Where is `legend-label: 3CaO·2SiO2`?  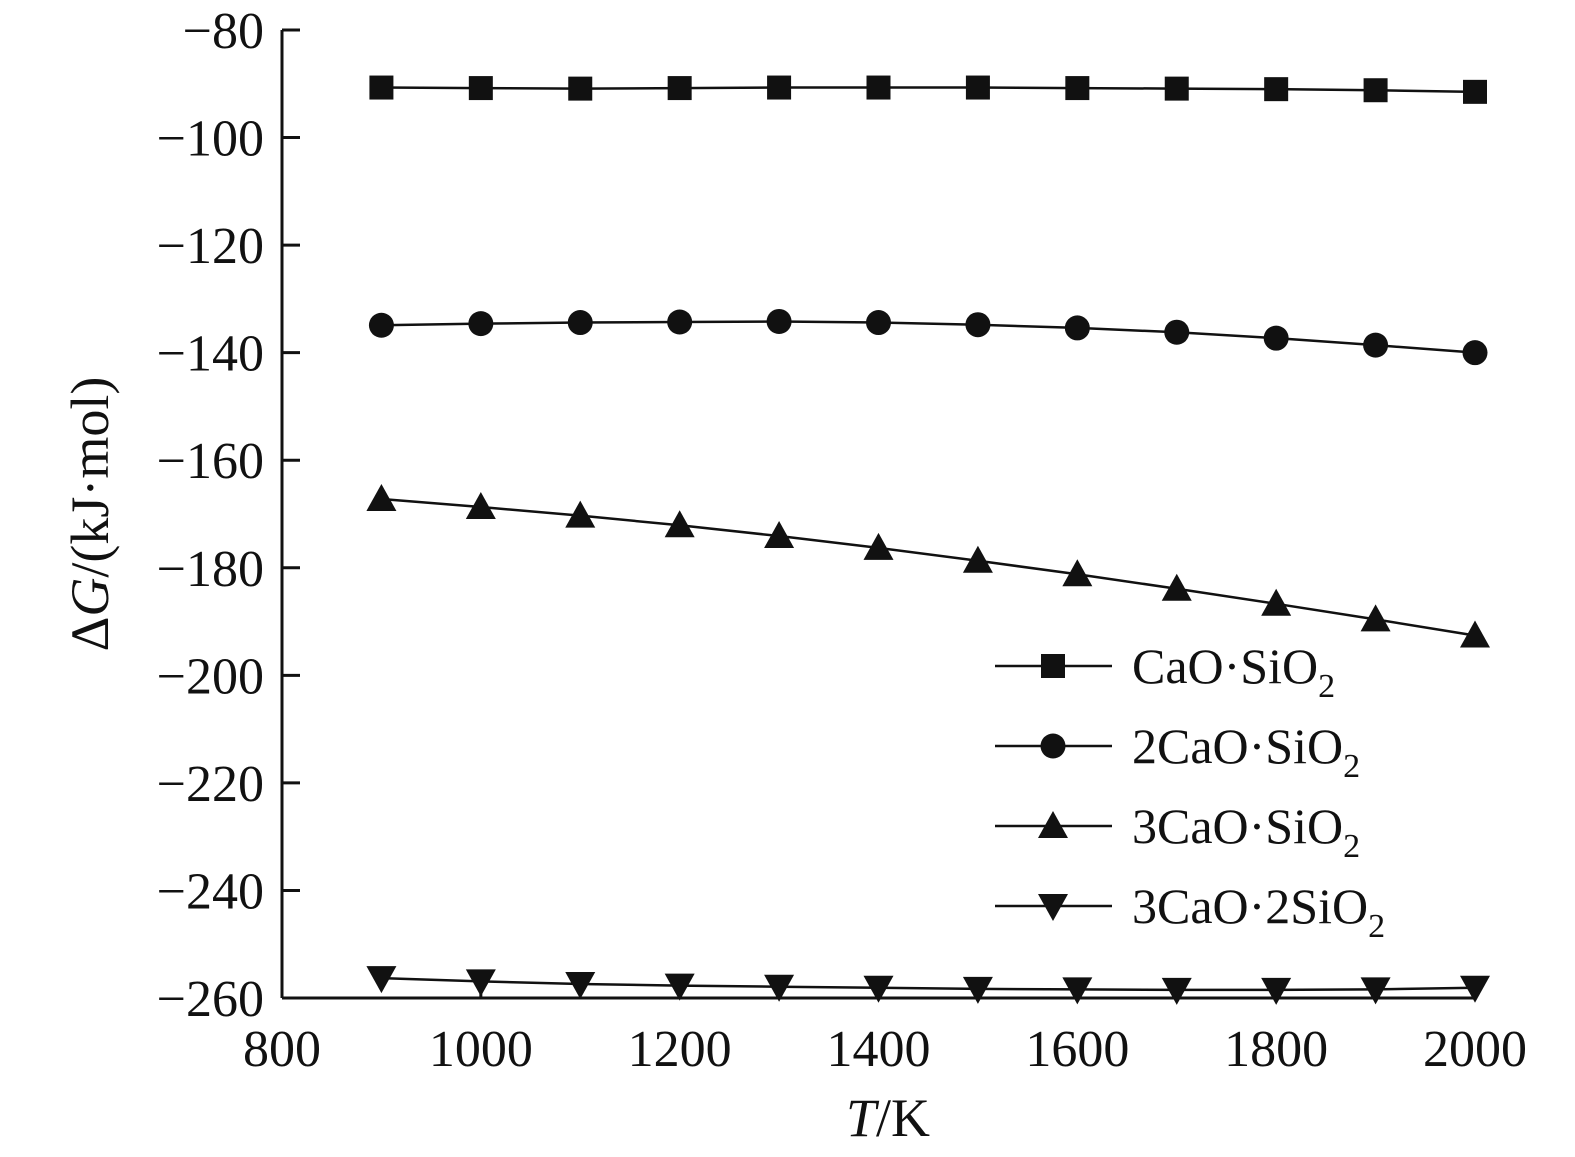 legend-label: 3CaO·2SiO2 is located at coordinates (1258, 911).